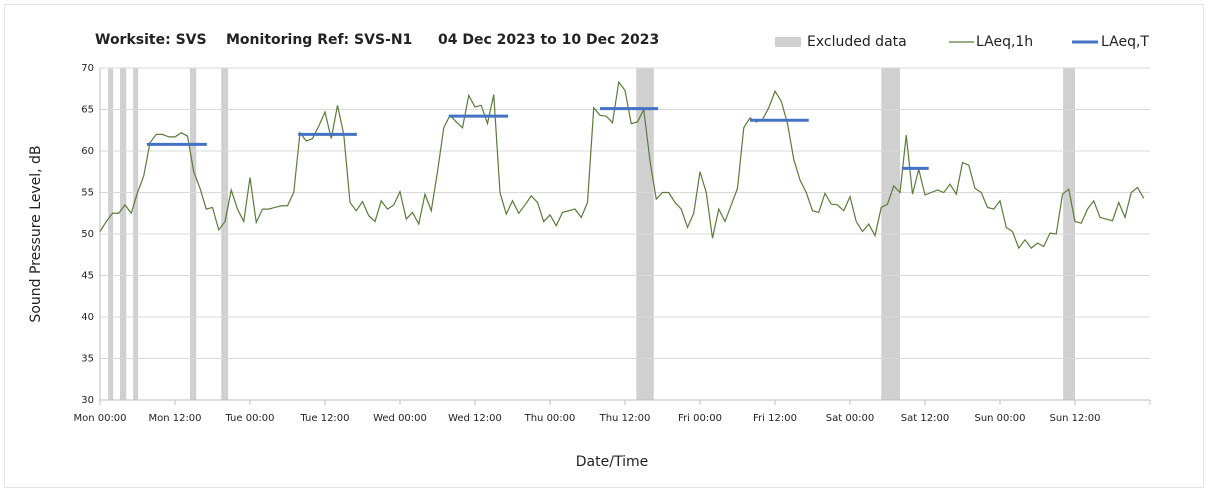 The width and height of the screenshot is (1208, 492). What do you see at coordinates (400, 418) in the screenshot?
I see `x-tick-label: Wed 00:00` at bounding box center [400, 418].